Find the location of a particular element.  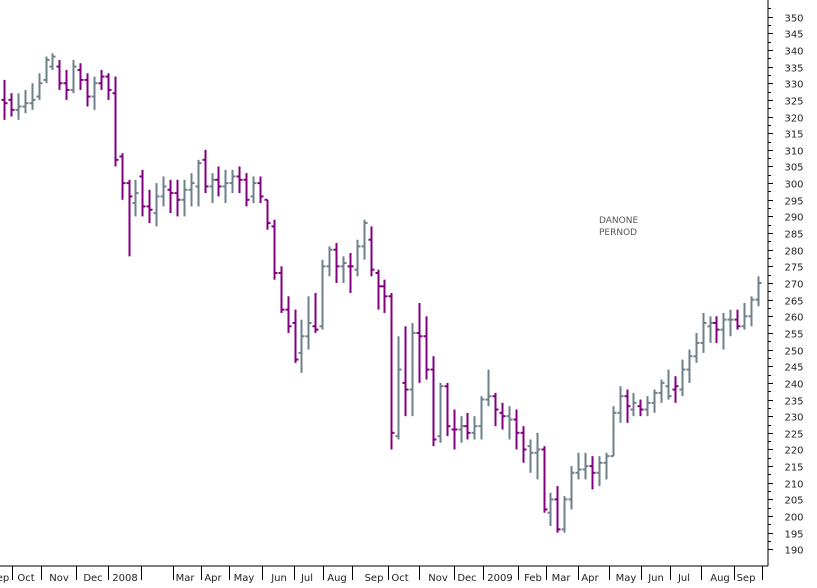

x-tick-label: 2009 is located at coordinates (499, 578).